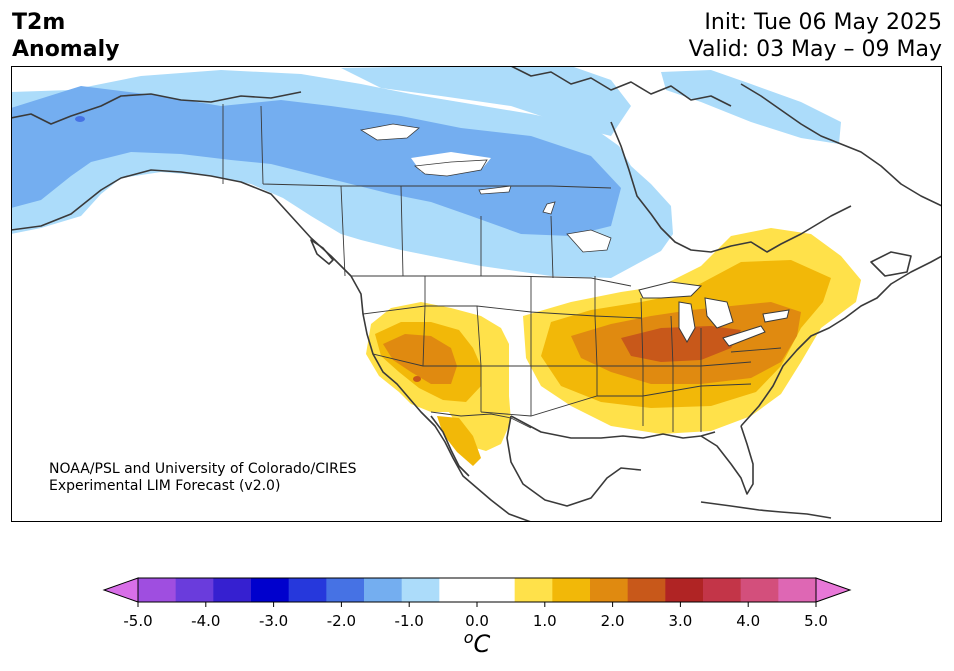  What do you see at coordinates (341, 621) in the screenshot?
I see `colorbar-tick-label: -2.0` at bounding box center [341, 621].